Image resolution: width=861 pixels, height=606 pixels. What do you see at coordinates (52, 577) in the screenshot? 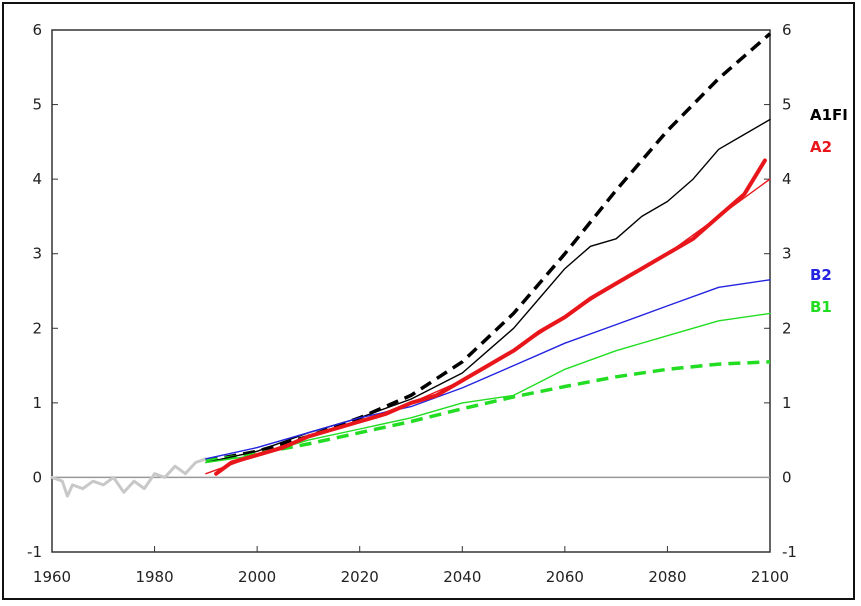
I see `x-tick-label: 1960` at bounding box center [52, 577].